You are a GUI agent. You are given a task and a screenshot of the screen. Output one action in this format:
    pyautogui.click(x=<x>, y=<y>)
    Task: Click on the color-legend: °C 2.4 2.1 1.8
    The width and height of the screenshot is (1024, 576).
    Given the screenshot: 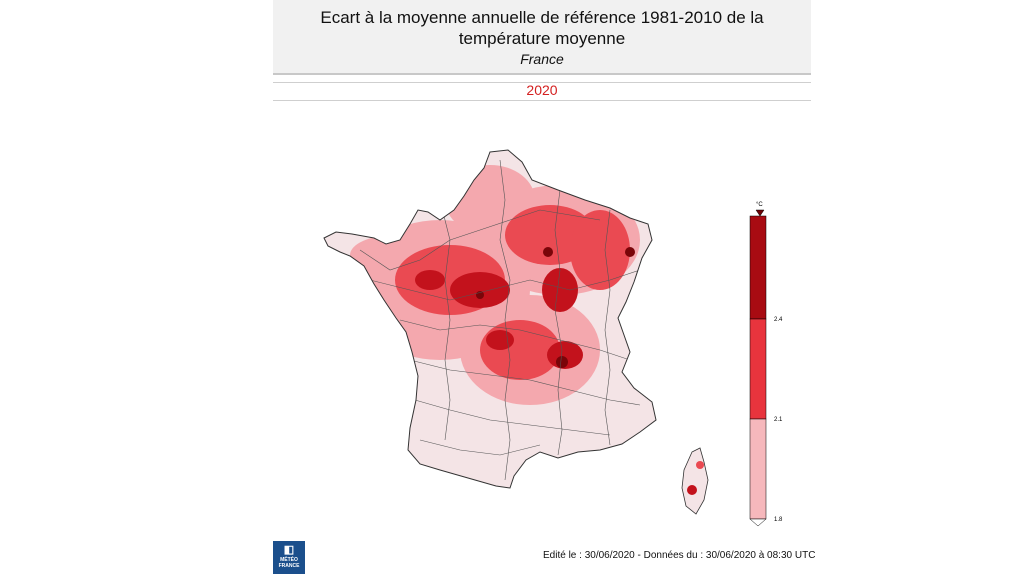 What is the action you would take?
    pyautogui.click(x=766, y=364)
    